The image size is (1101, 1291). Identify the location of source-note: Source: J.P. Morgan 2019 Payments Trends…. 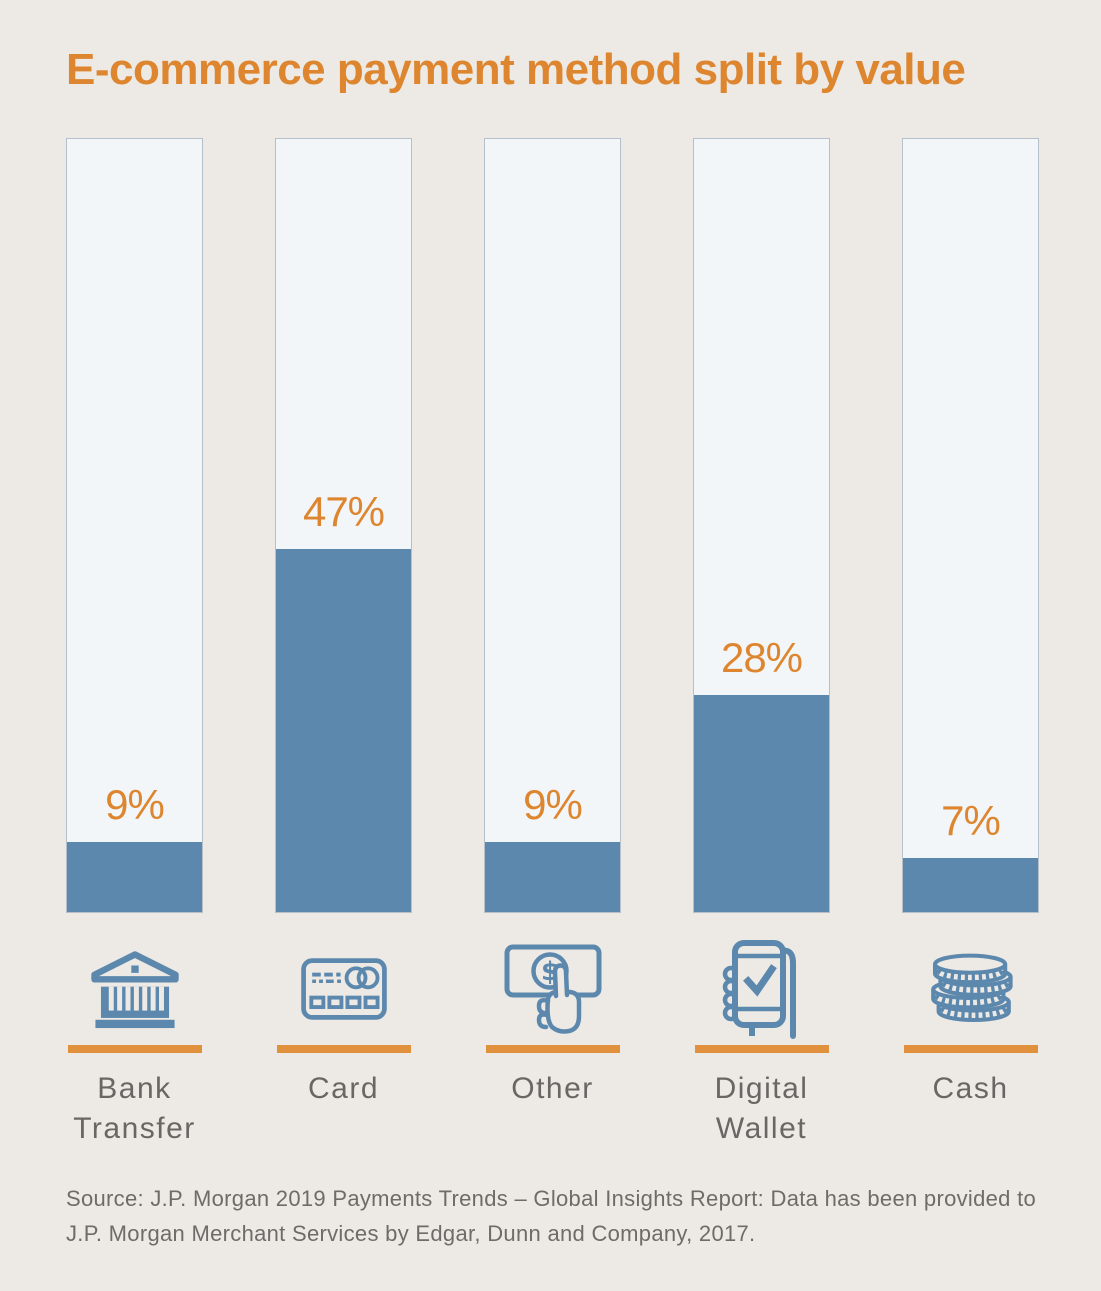
(551, 1216).